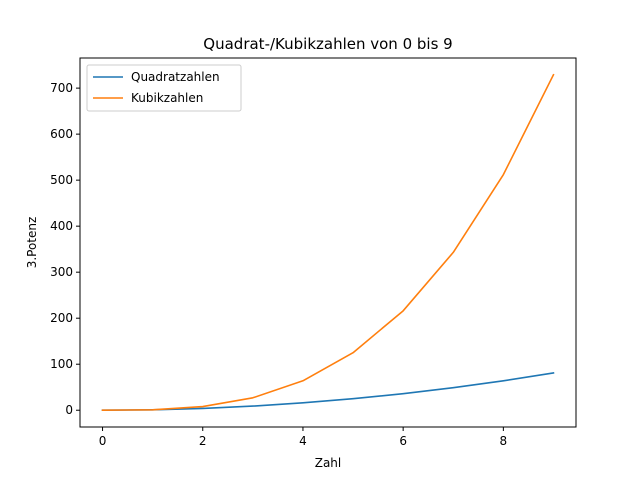 The image size is (640, 480). Describe the element at coordinates (61, 318) in the screenshot. I see `y-tick-label-200: 200` at that location.